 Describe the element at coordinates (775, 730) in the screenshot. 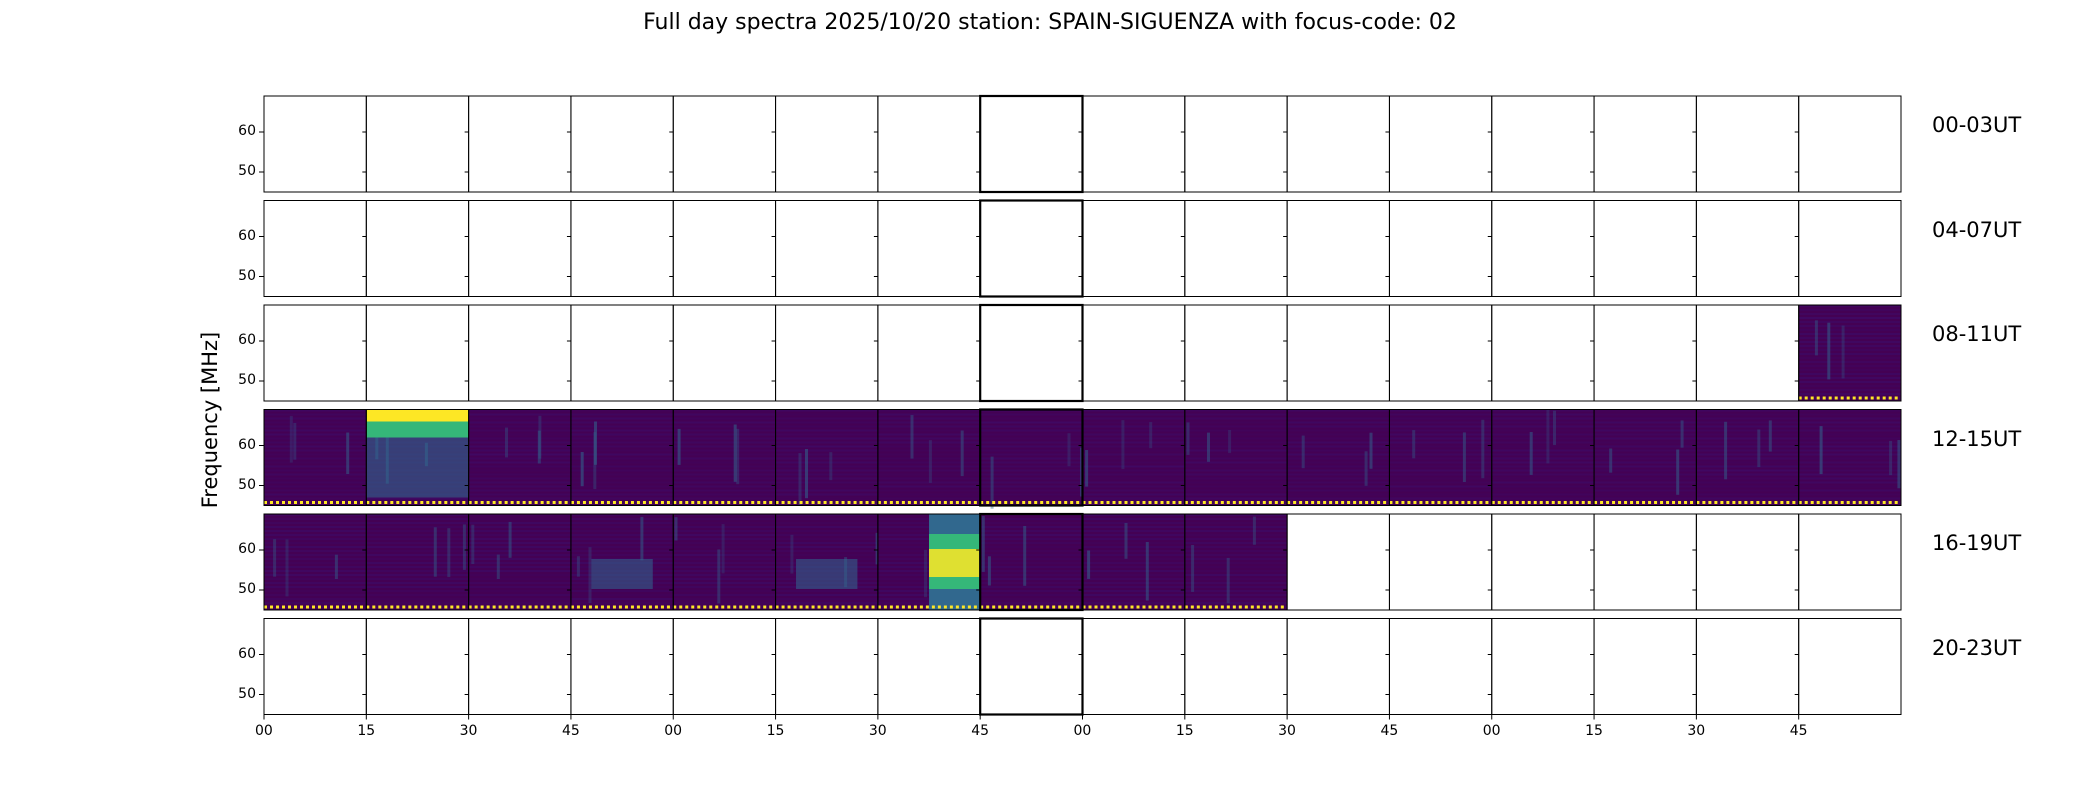

I see `x-tick-label: 15` at that location.